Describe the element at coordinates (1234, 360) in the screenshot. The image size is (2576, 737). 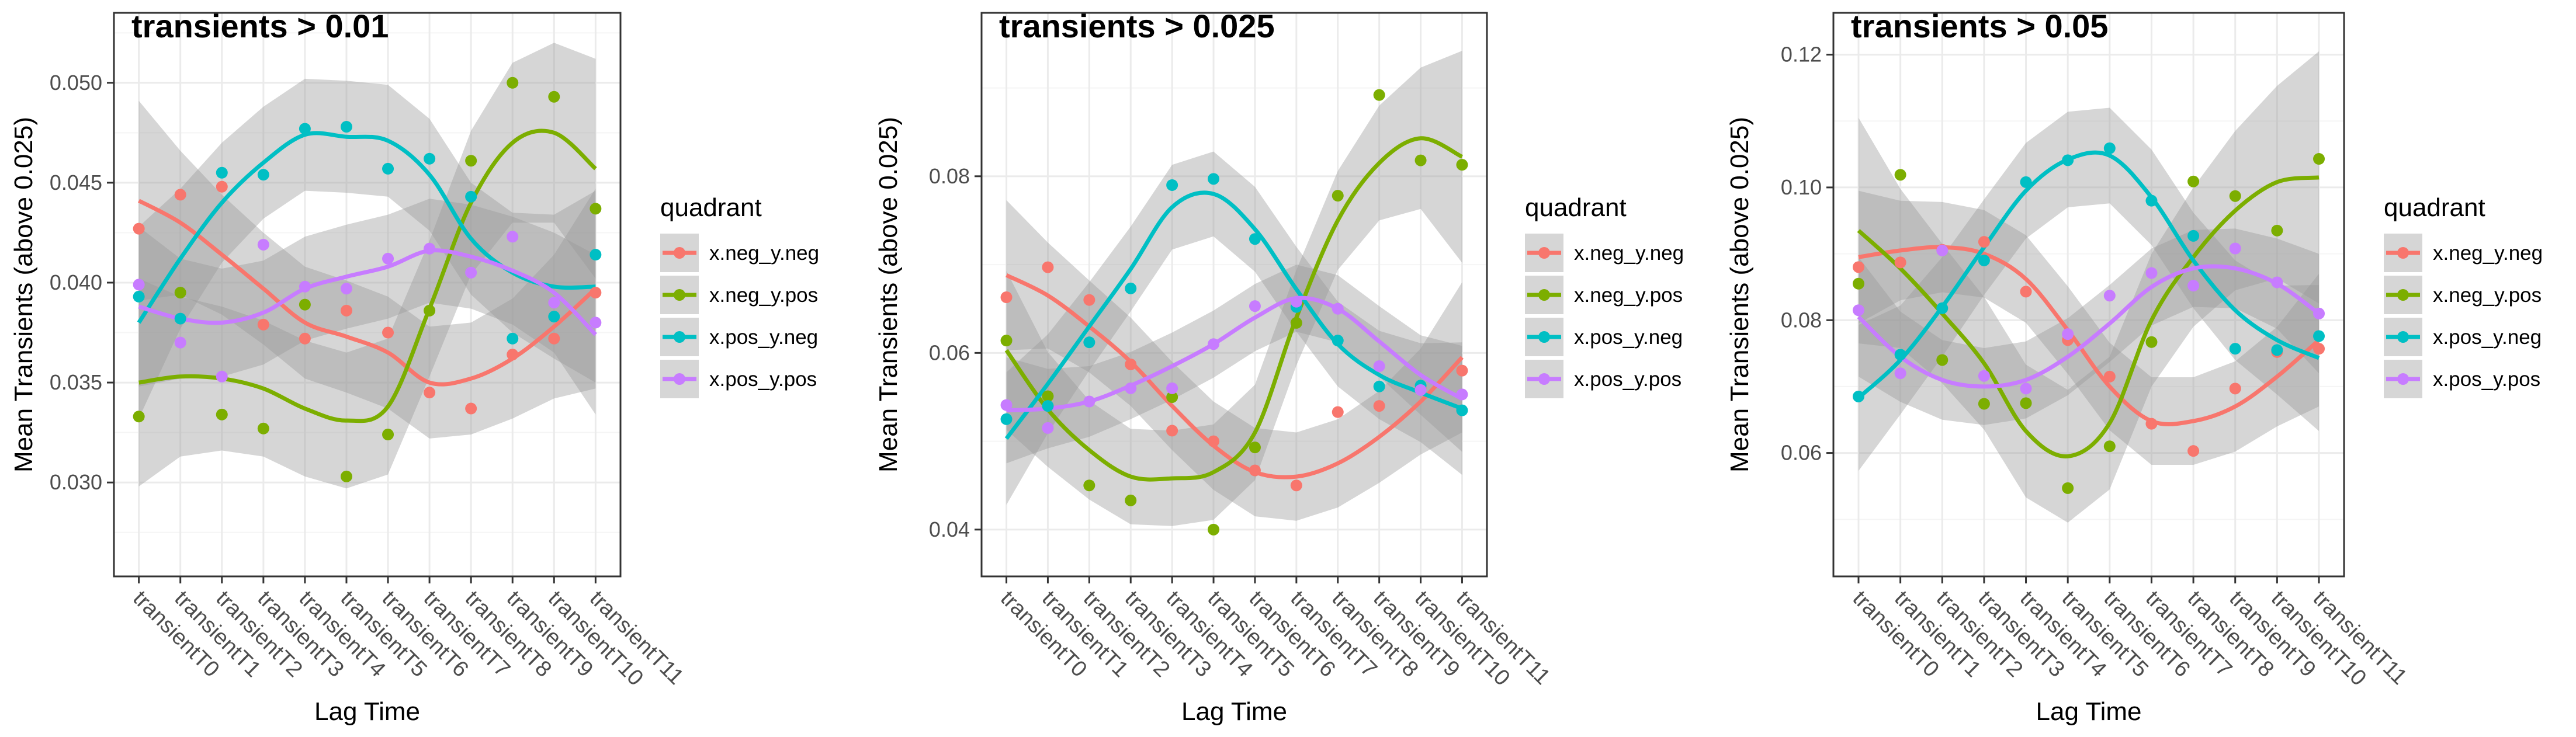
I see `confidence-band-x.neg_y.neg` at that location.